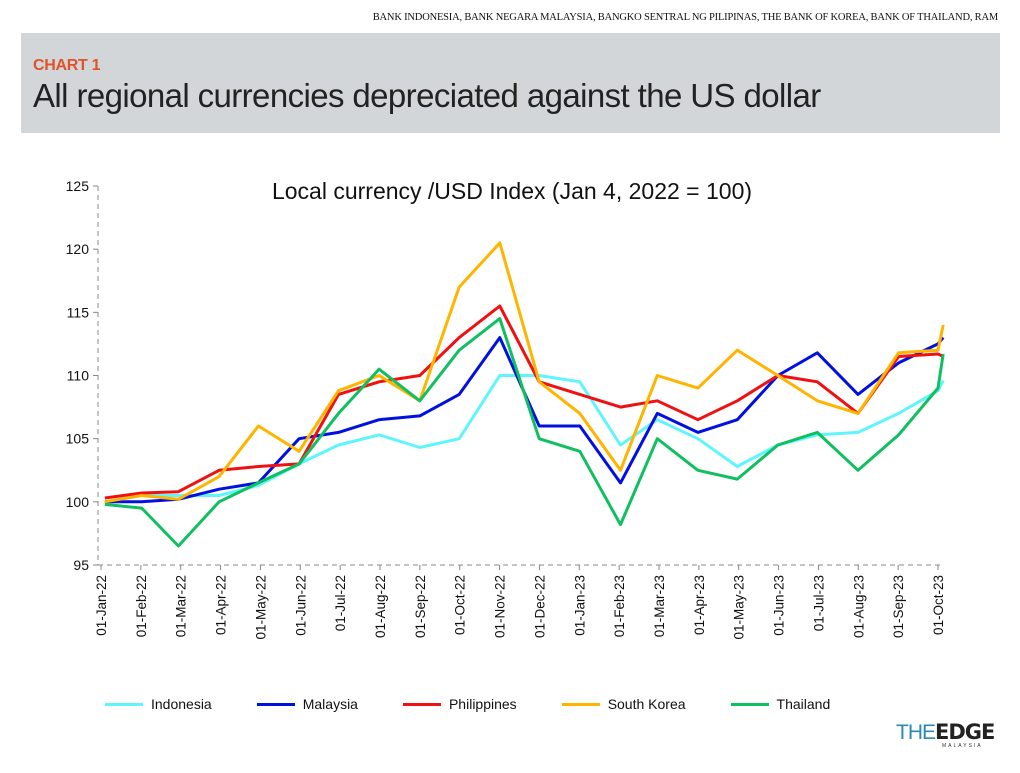 The width and height of the screenshot is (1020, 773). What do you see at coordinates (539, 606) in the screenshot?
I see `x-tick-label: 01-Dec-22` at bounding box center [539, 606].